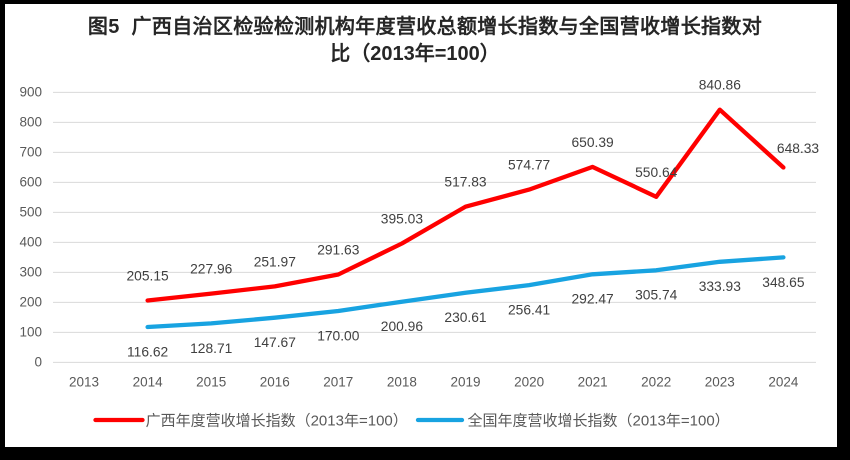 The width and height of the screenshot is (850, 460). What do you see at coordinates (30, 152) in the screenshot?
I see `svg-text: 700` at bounding box center [30, 152].